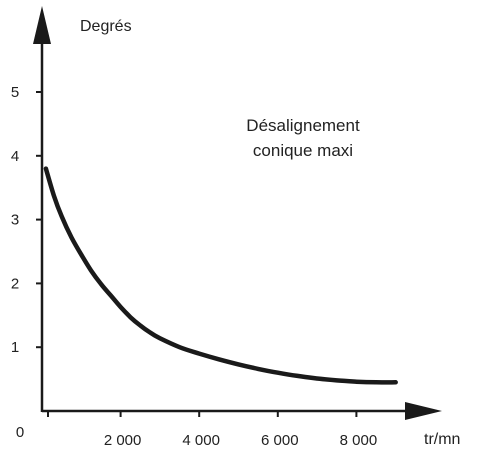 The image size is (477, 449). I want to click on x-tick-label: 8 000, so click(359, 440).